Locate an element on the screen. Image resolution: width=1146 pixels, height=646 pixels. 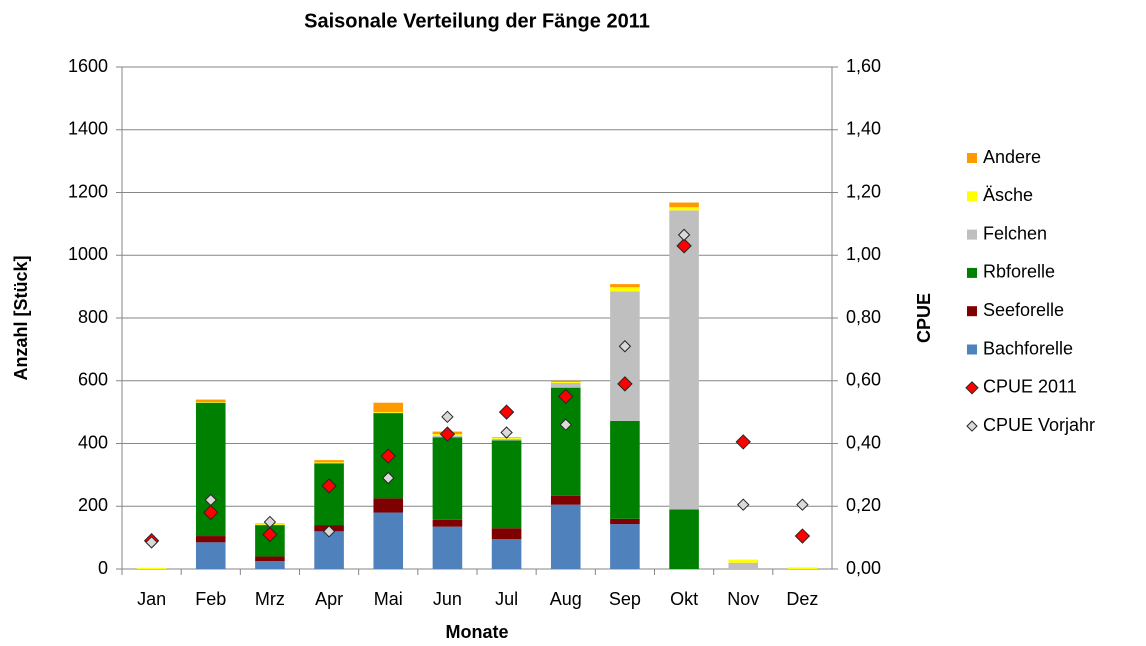
legend-label: Äsche is located at coordinates (1008, 195).